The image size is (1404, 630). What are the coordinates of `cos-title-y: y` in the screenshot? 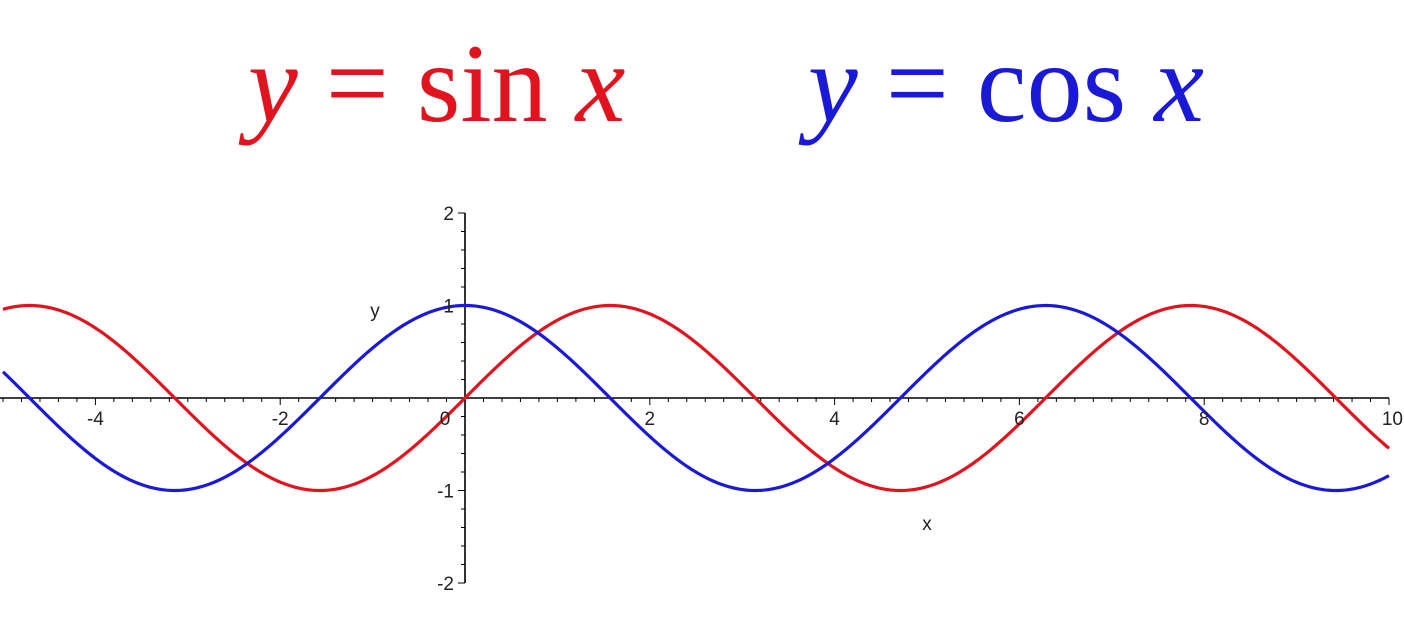 It's located at (833, 84).